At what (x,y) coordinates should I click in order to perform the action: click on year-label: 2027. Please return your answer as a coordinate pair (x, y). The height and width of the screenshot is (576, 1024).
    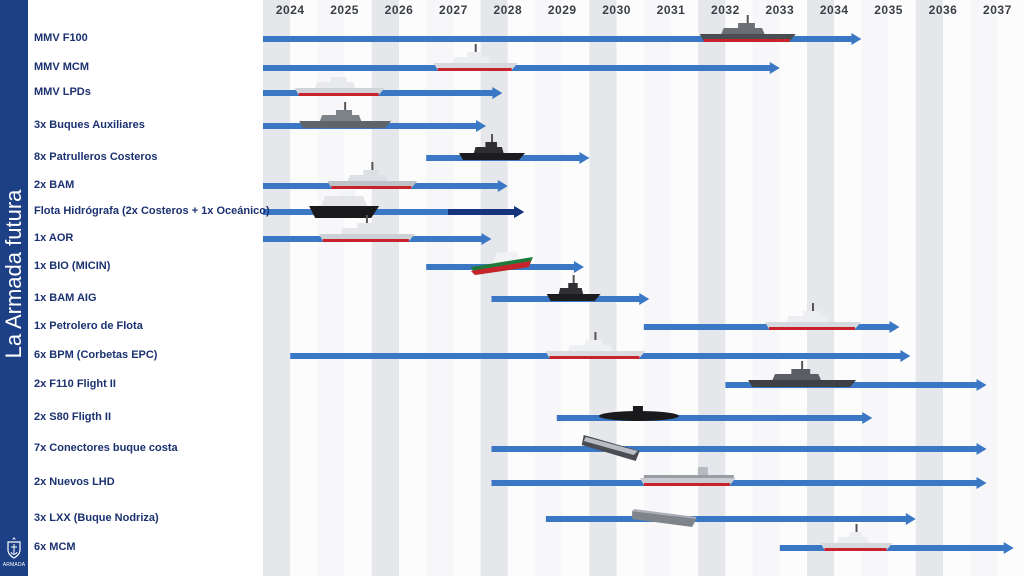
    Looking at the image, I should click on (453, 10).